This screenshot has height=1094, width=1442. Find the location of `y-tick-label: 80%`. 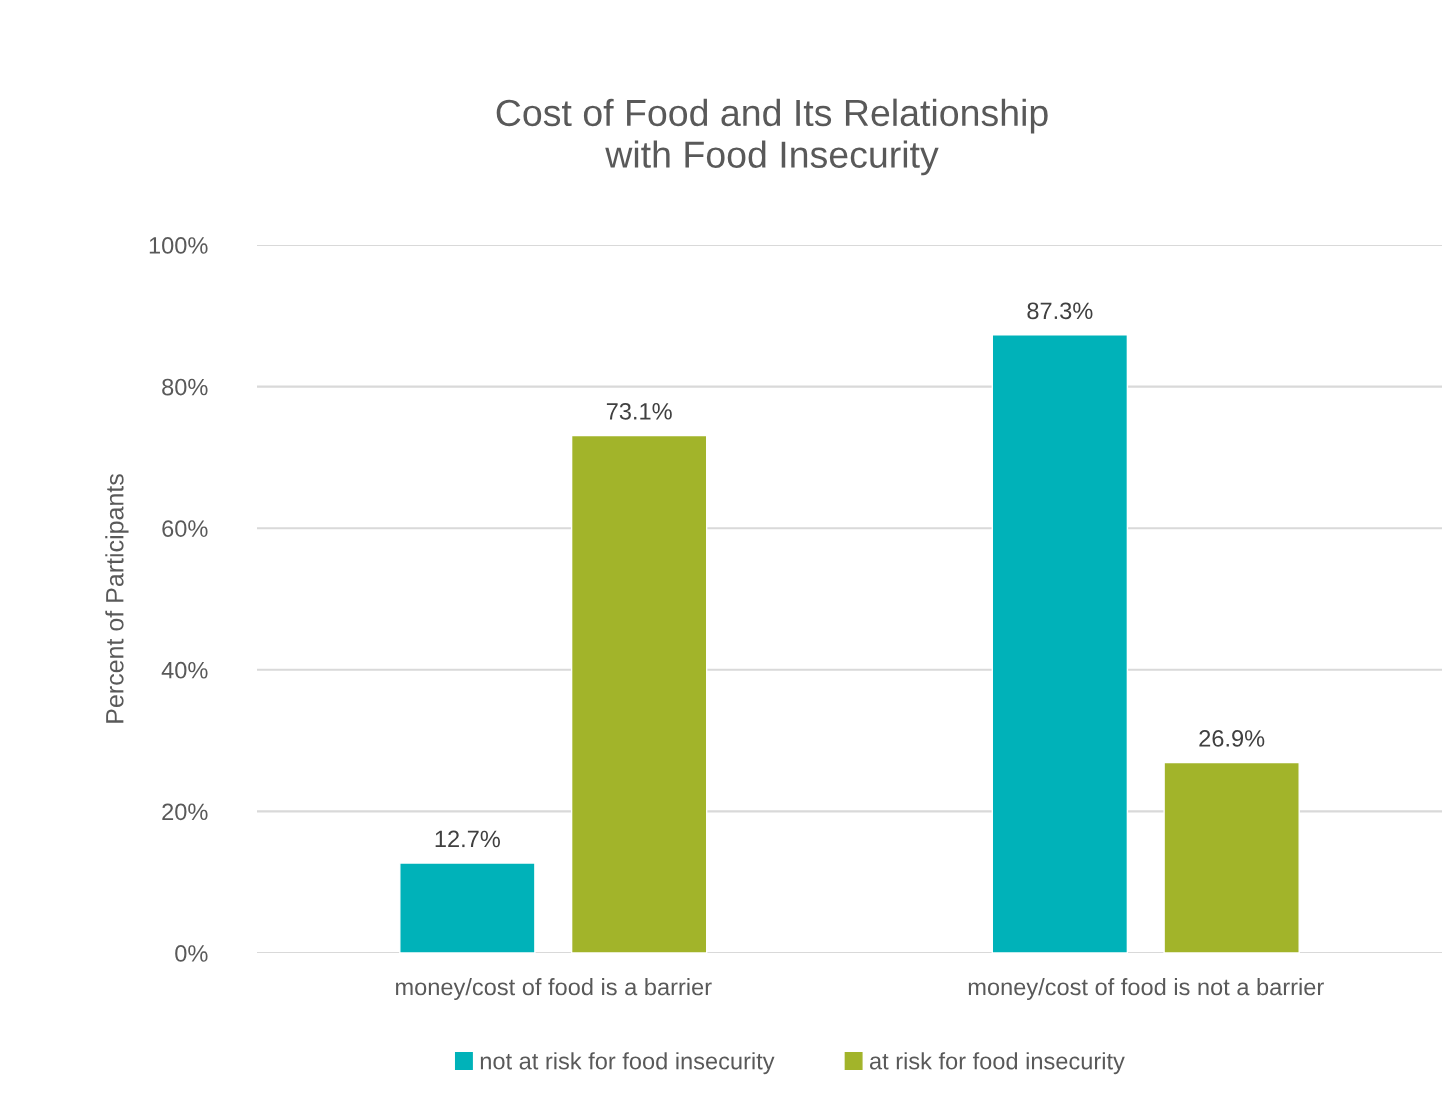

y-tick-label: 80% is located at coordinates (185, 387).